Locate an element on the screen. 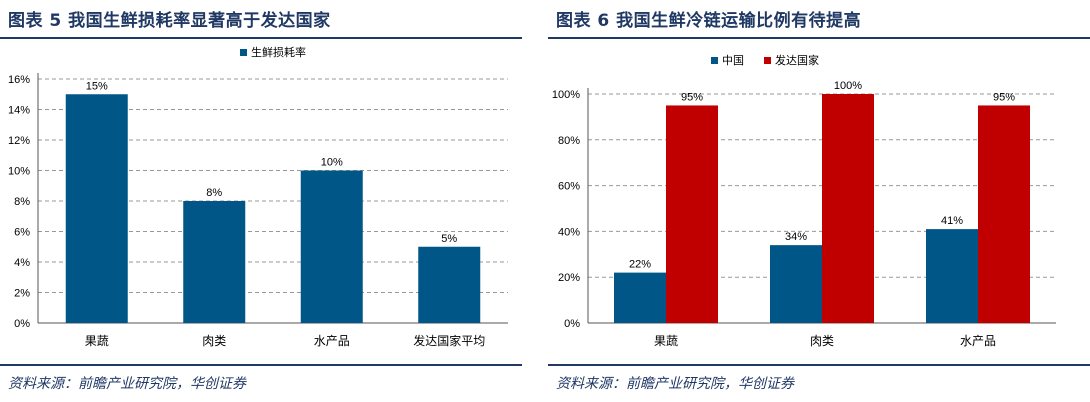 Image resolution: width=1090 pixels, height=402 pixels. y-tick-label: 40% is located at coordinates (569, 232).